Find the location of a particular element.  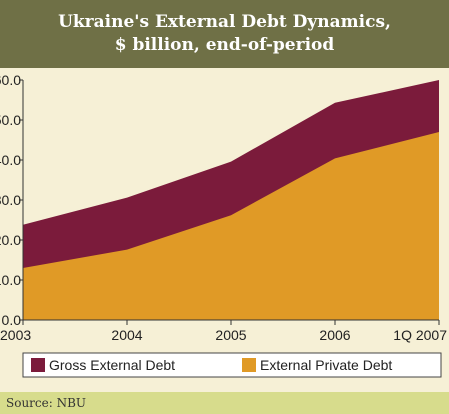

legend-label-external-private-debt: External Private Debt is located at coordinates (326, 365).